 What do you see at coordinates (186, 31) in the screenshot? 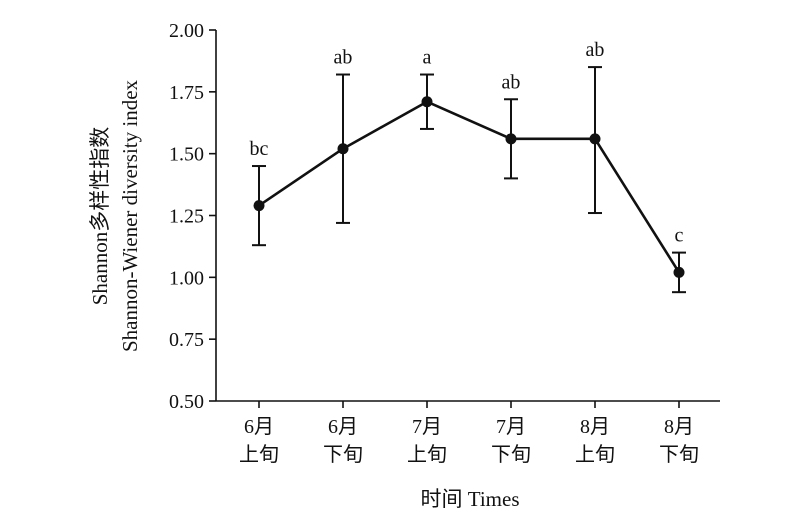
I see `y-tick-label: 2.00` at bounding box center [186, 31].